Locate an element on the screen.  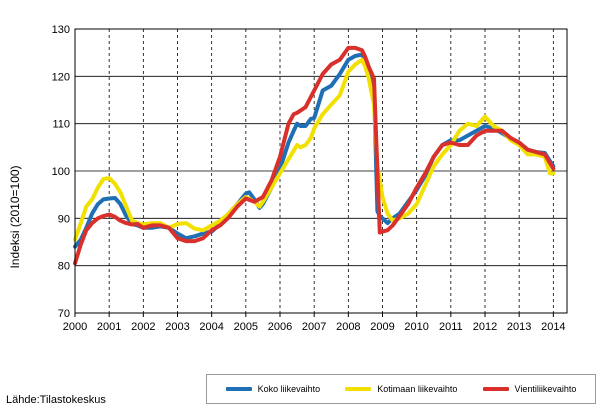
x-tick-label: 2010 is located at coordinates (416, 327).